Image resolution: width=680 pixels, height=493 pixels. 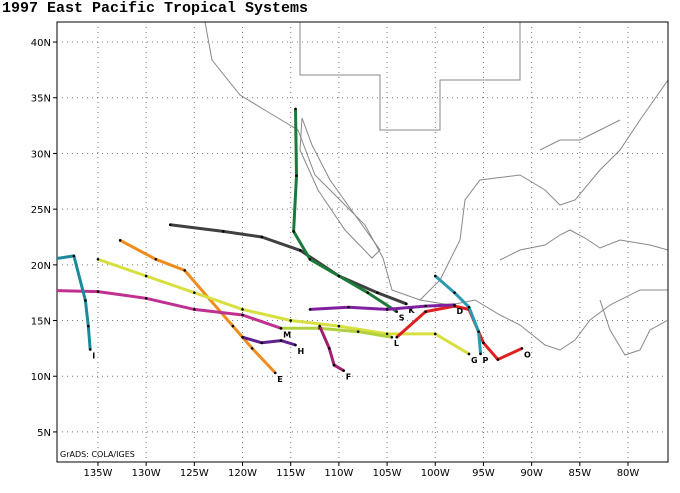 What do you see at coordinates (531, 473) in the screenshot?
I see `x-tick-label: 90W` at bounding box center [531, 473].